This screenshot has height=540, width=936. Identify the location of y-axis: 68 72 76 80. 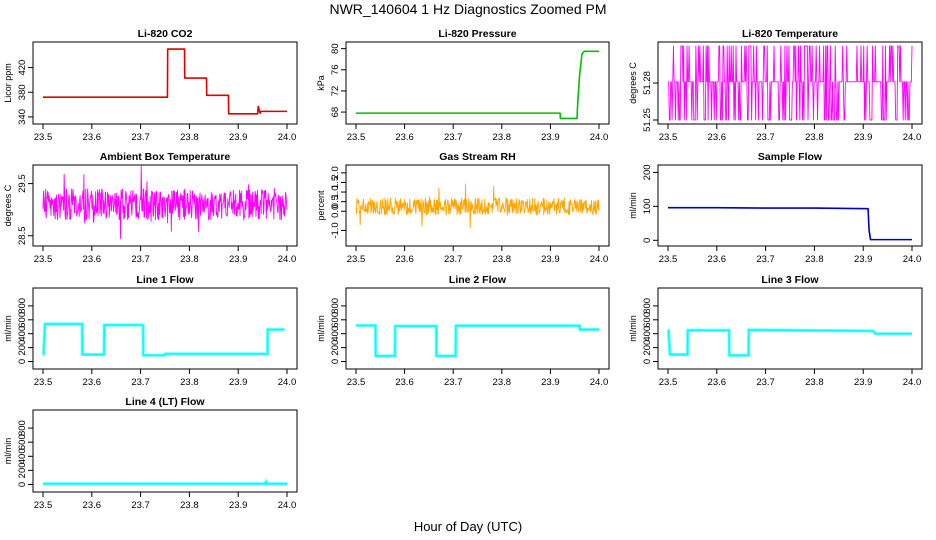
(338, 80).